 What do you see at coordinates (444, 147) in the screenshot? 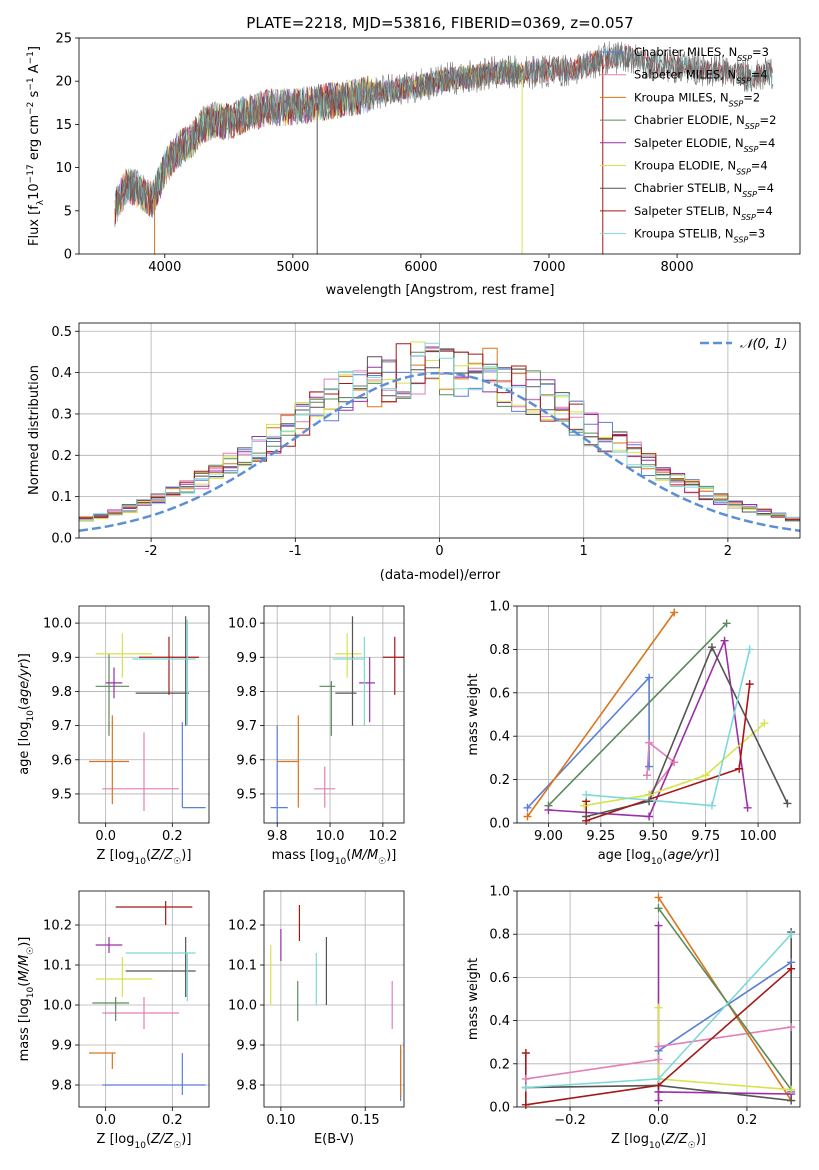
I see `spectrum-plot-area` at bounding box center [444, 147].